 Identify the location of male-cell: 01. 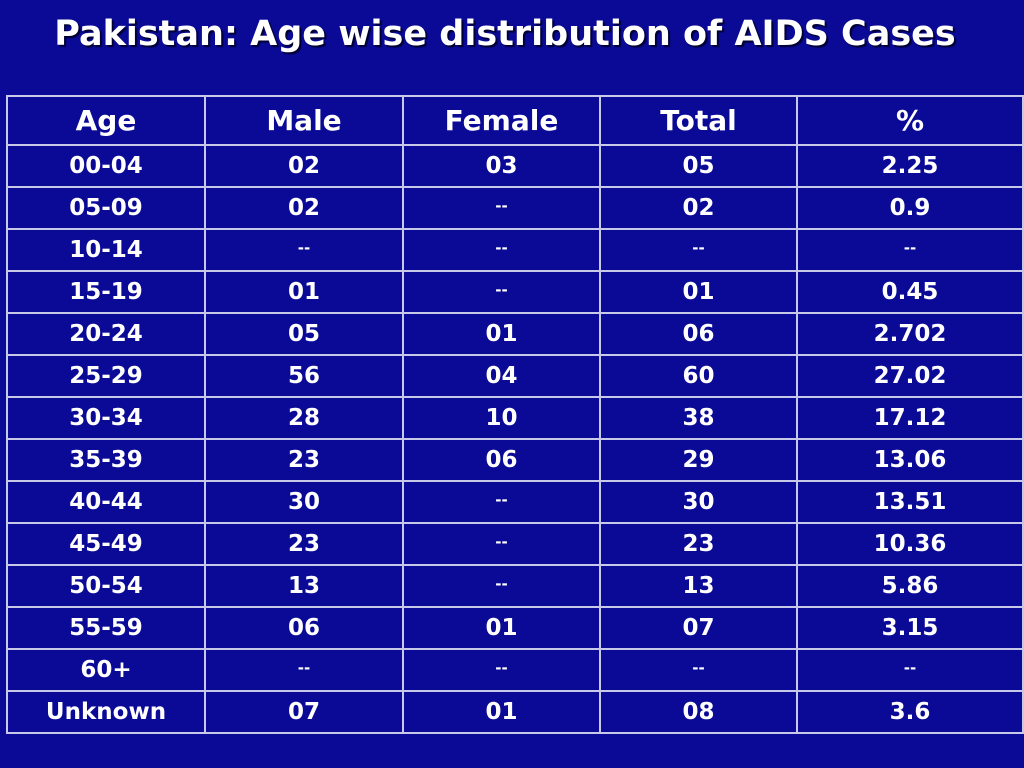
(304, 292).